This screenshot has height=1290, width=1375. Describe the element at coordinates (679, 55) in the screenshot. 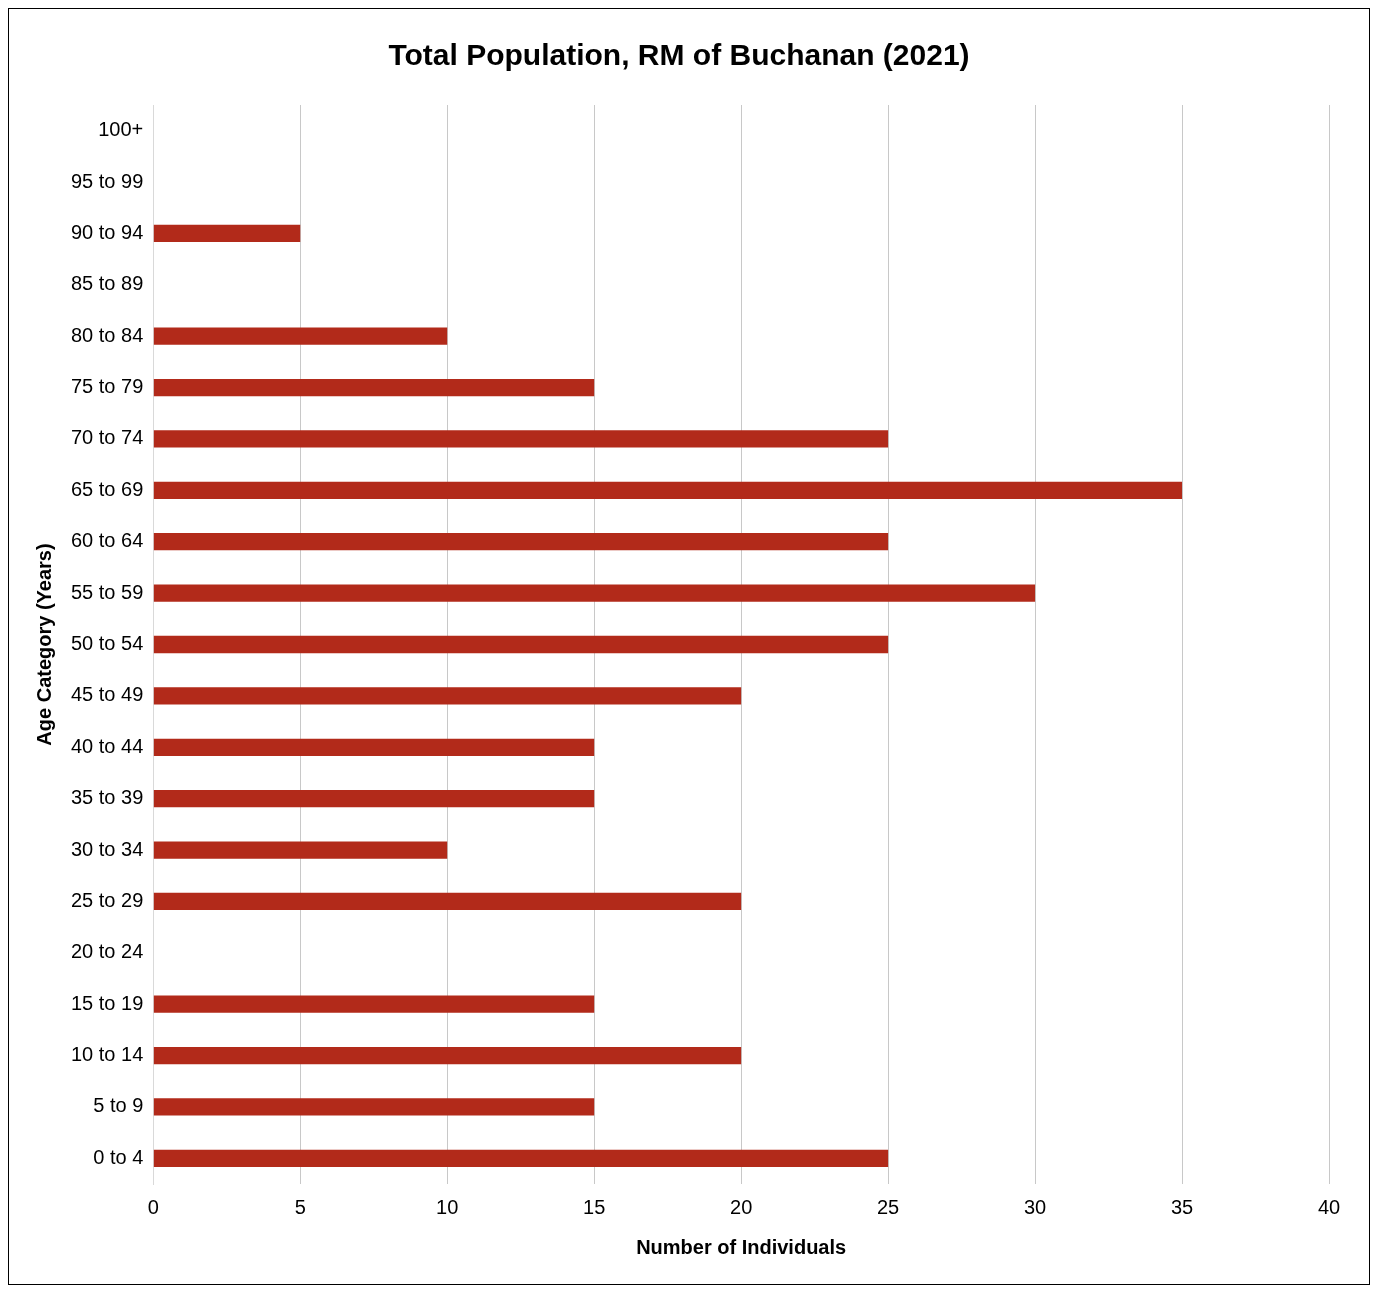

I see `chart-title: Total Population, RM of Buchanan (2021)` at that location.